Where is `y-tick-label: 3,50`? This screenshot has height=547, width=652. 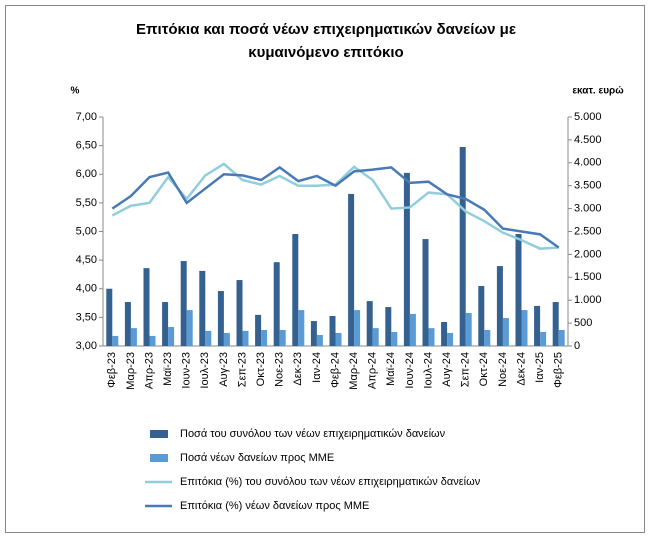
y-tick-label: 3,50 is located at coordinates (86, 317).